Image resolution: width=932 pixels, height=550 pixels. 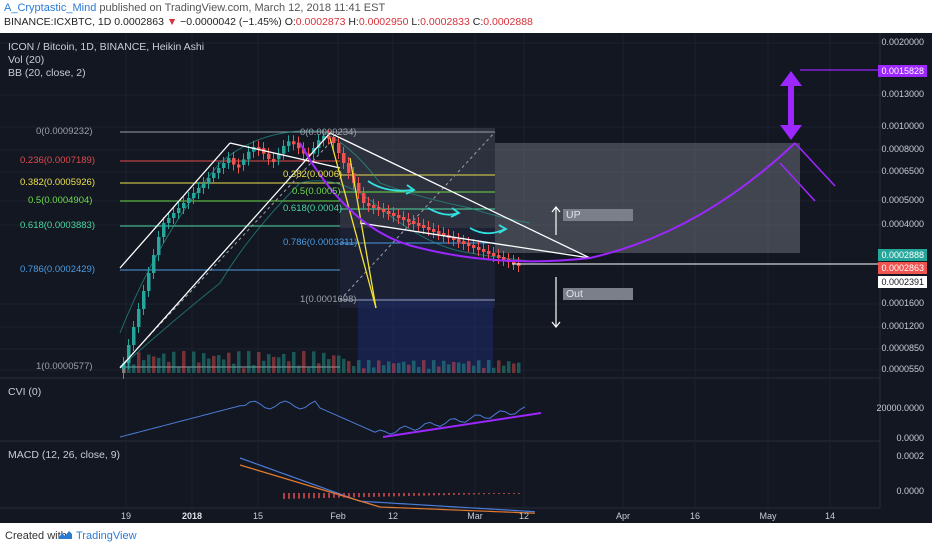 I want to click on date-tick: 12, so click(x=524, y=516).